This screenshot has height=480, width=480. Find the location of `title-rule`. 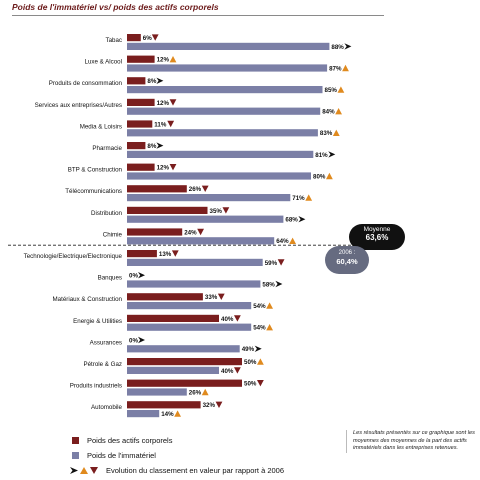

title-rule is located at coordinates (198, 15).